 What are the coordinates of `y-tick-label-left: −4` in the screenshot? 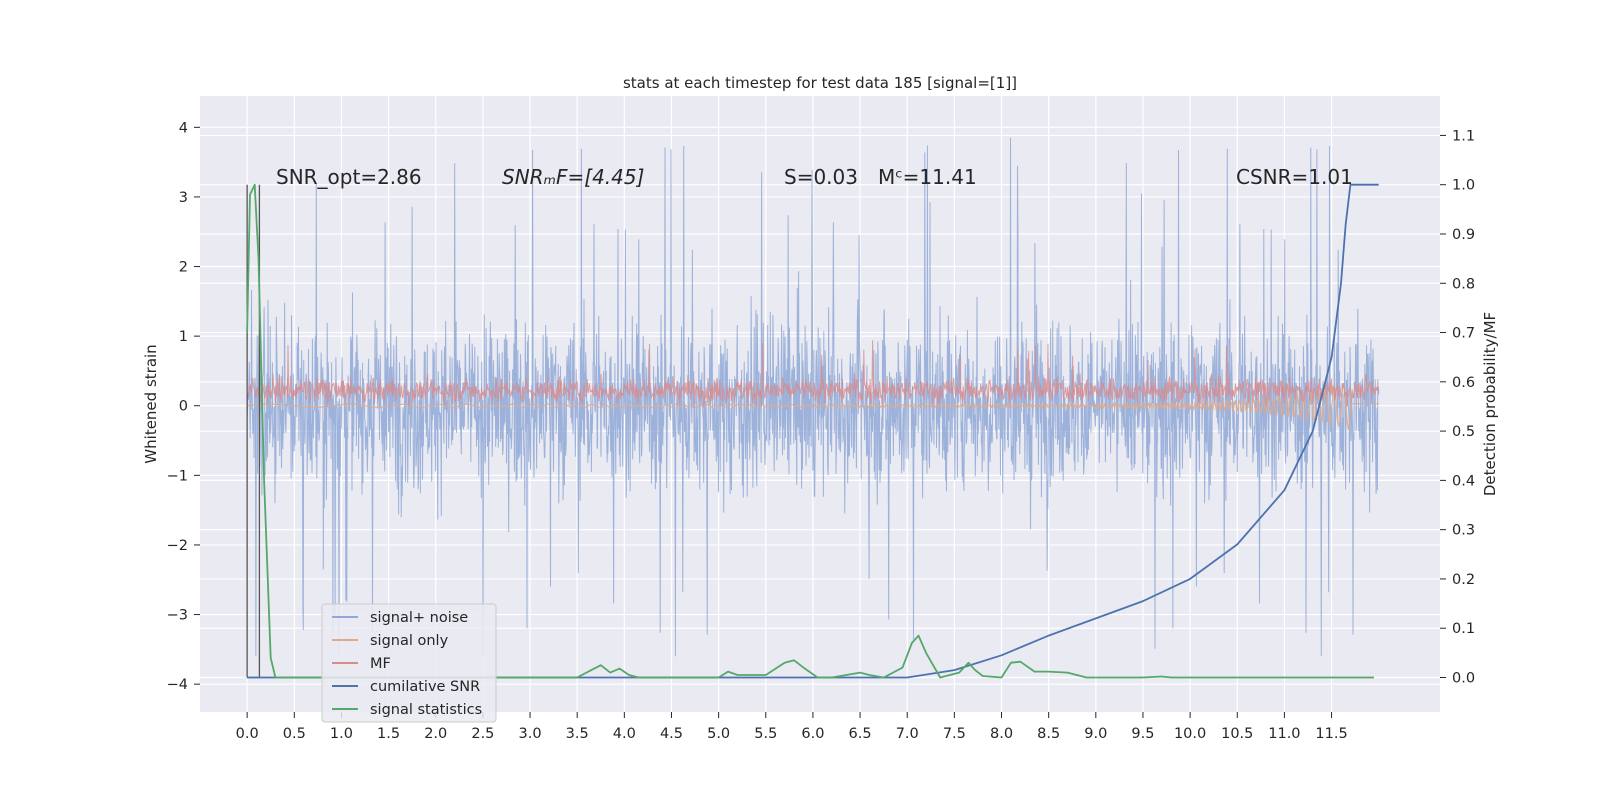 It's located at (177, 685).